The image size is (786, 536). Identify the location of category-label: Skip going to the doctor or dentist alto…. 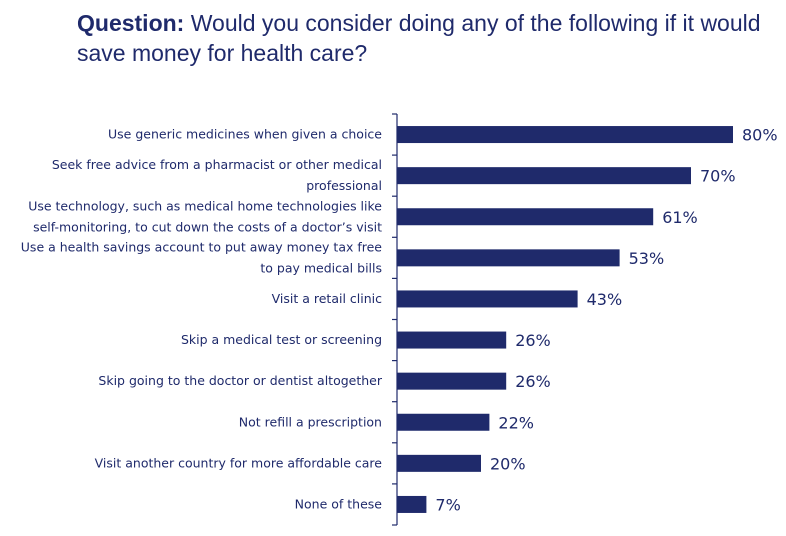
(240, 380).